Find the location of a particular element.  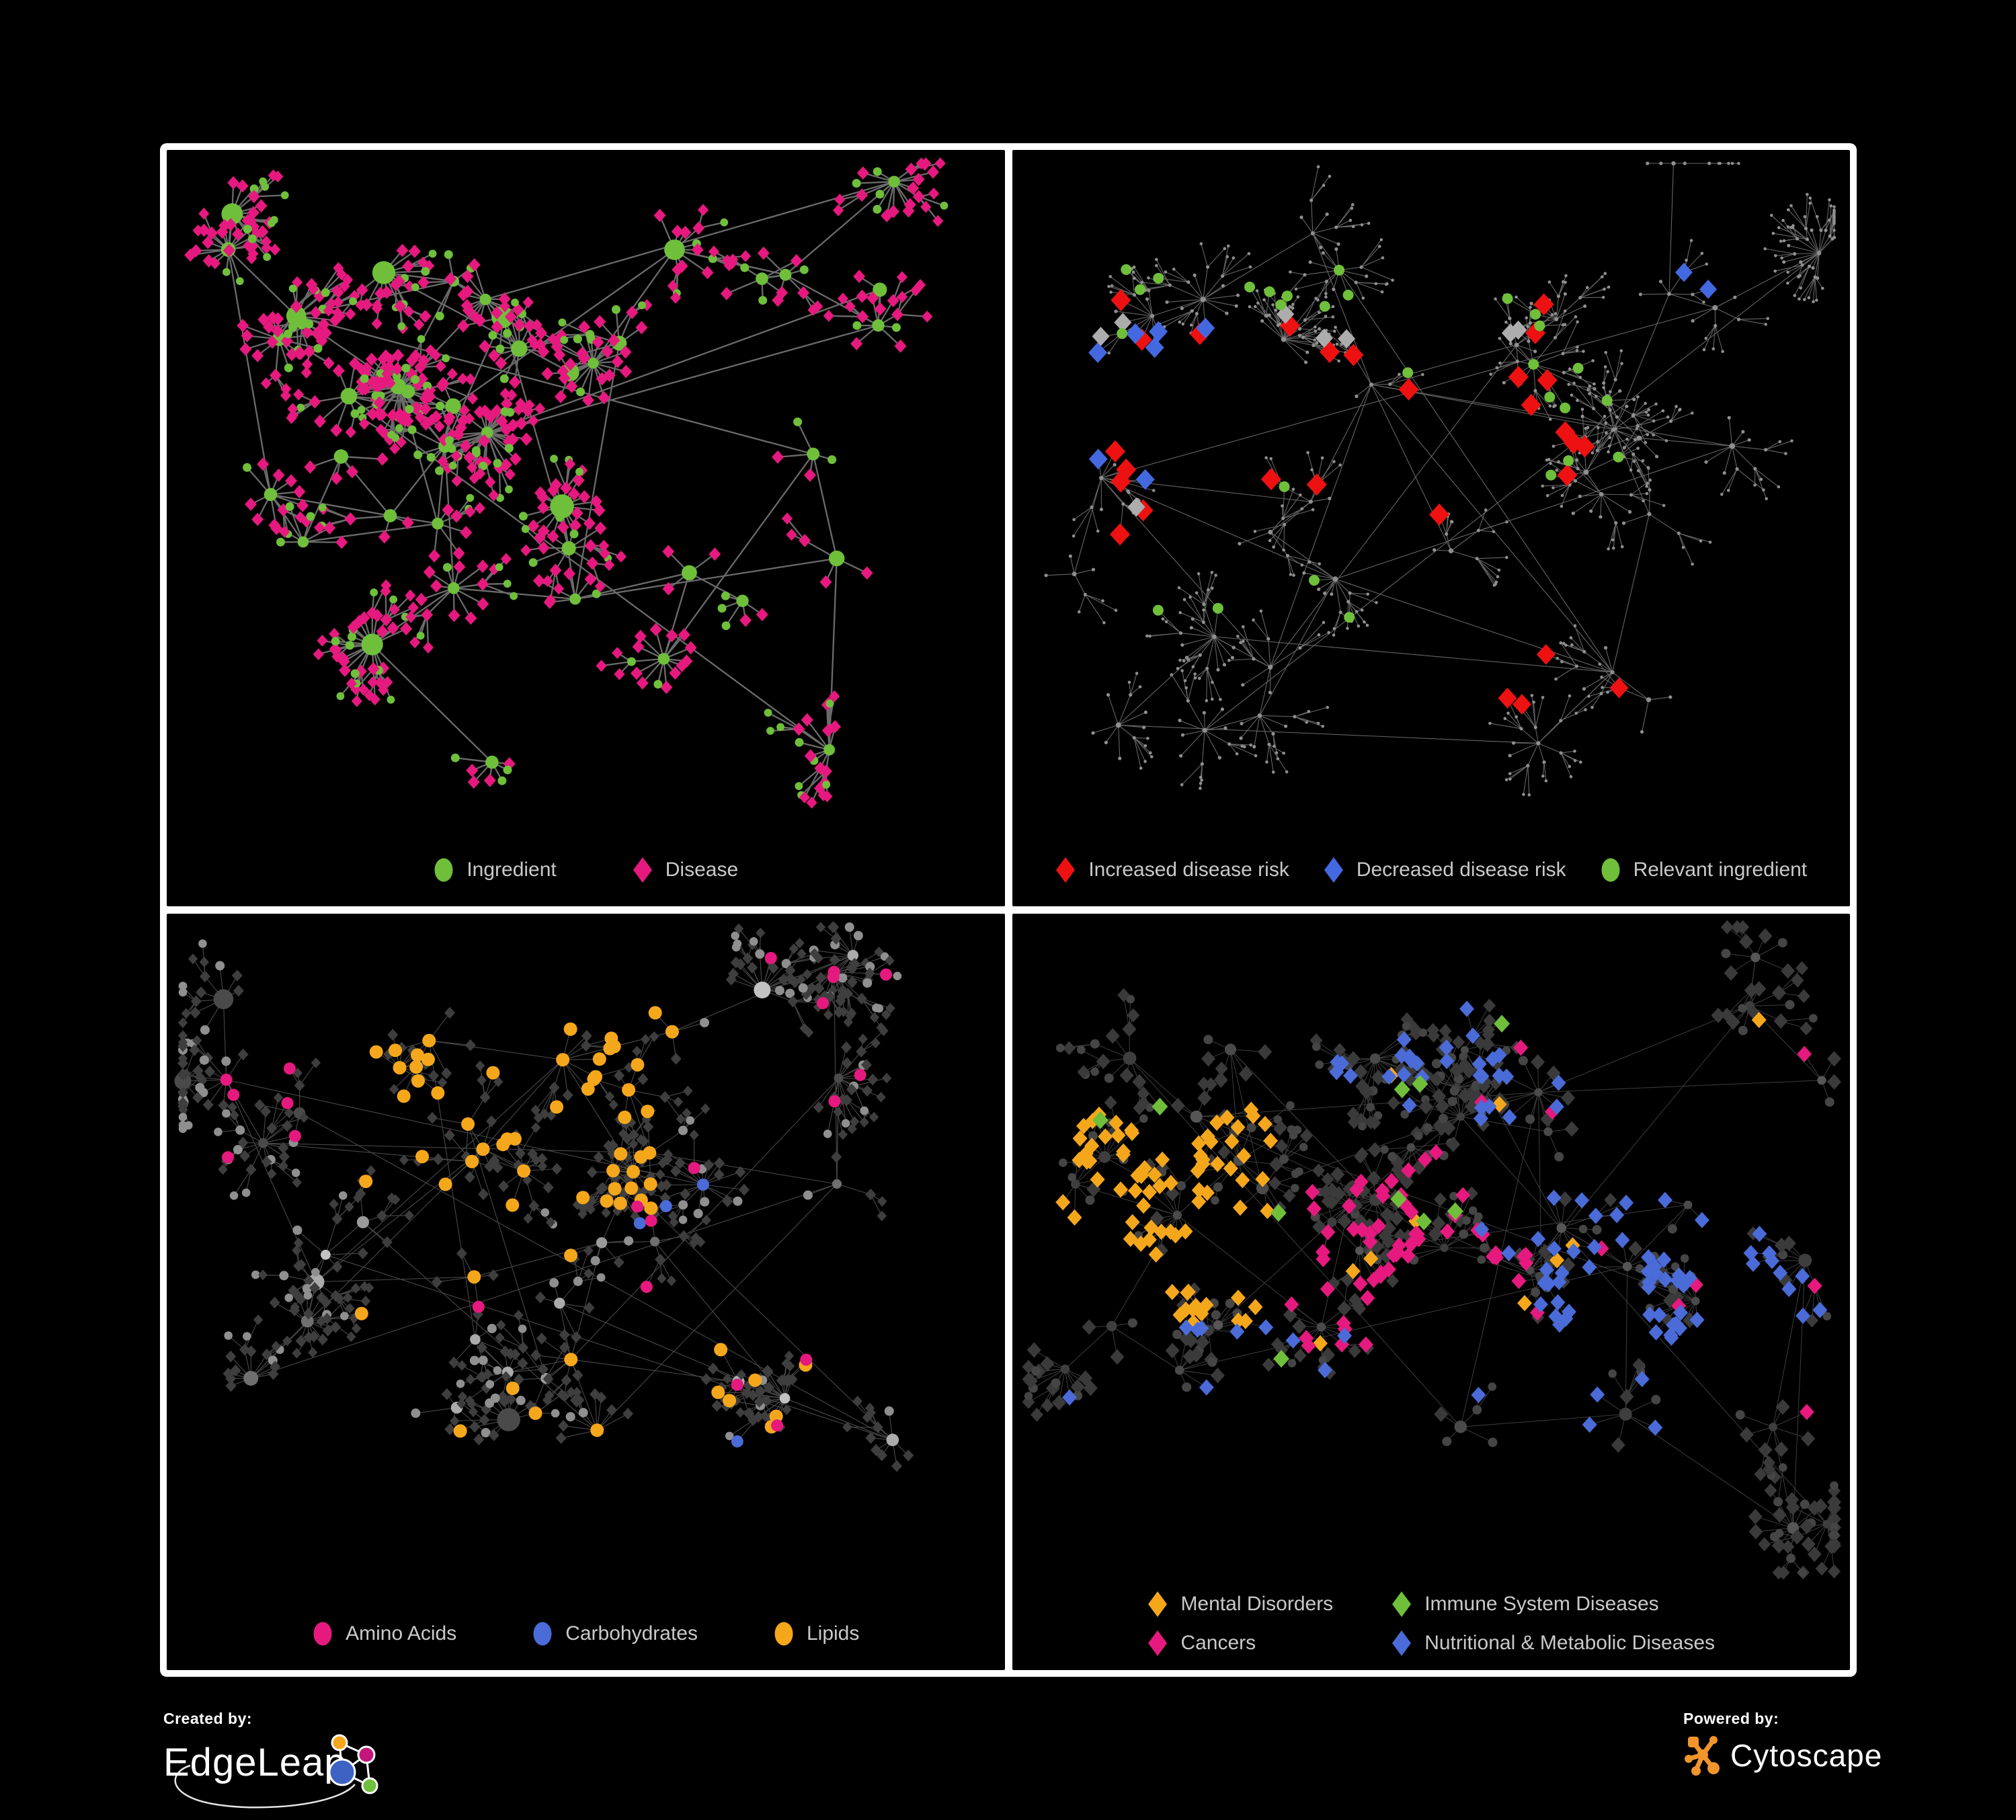

legend-ingredient-disease: Ingredient Disease is located at coordinates (586, 870).